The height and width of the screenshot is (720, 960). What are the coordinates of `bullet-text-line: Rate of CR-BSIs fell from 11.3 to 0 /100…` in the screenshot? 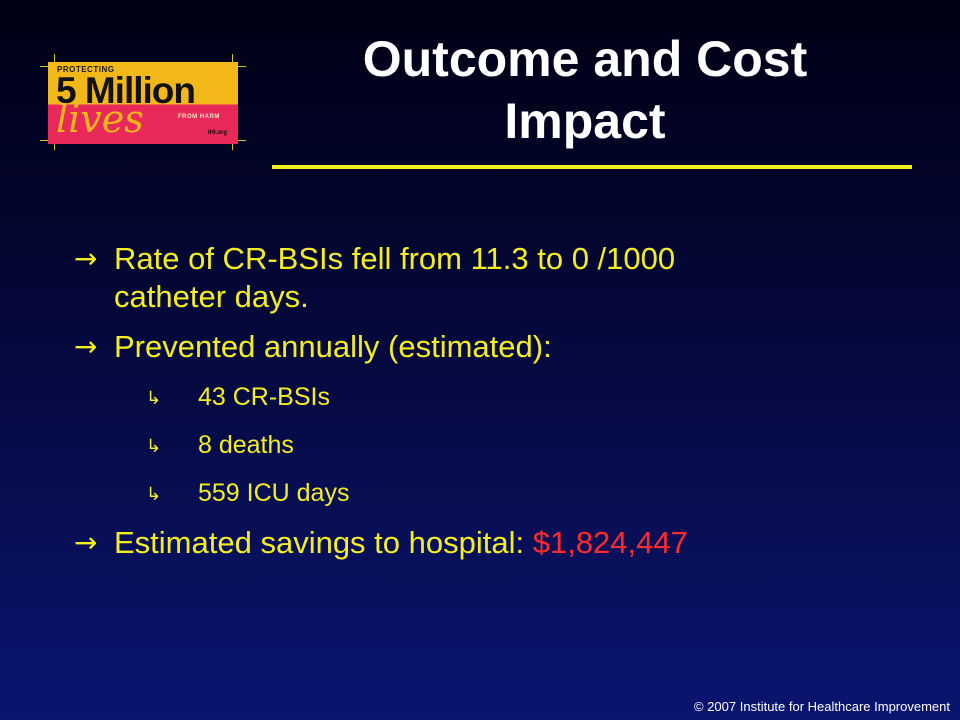 It's located at (395, 258).